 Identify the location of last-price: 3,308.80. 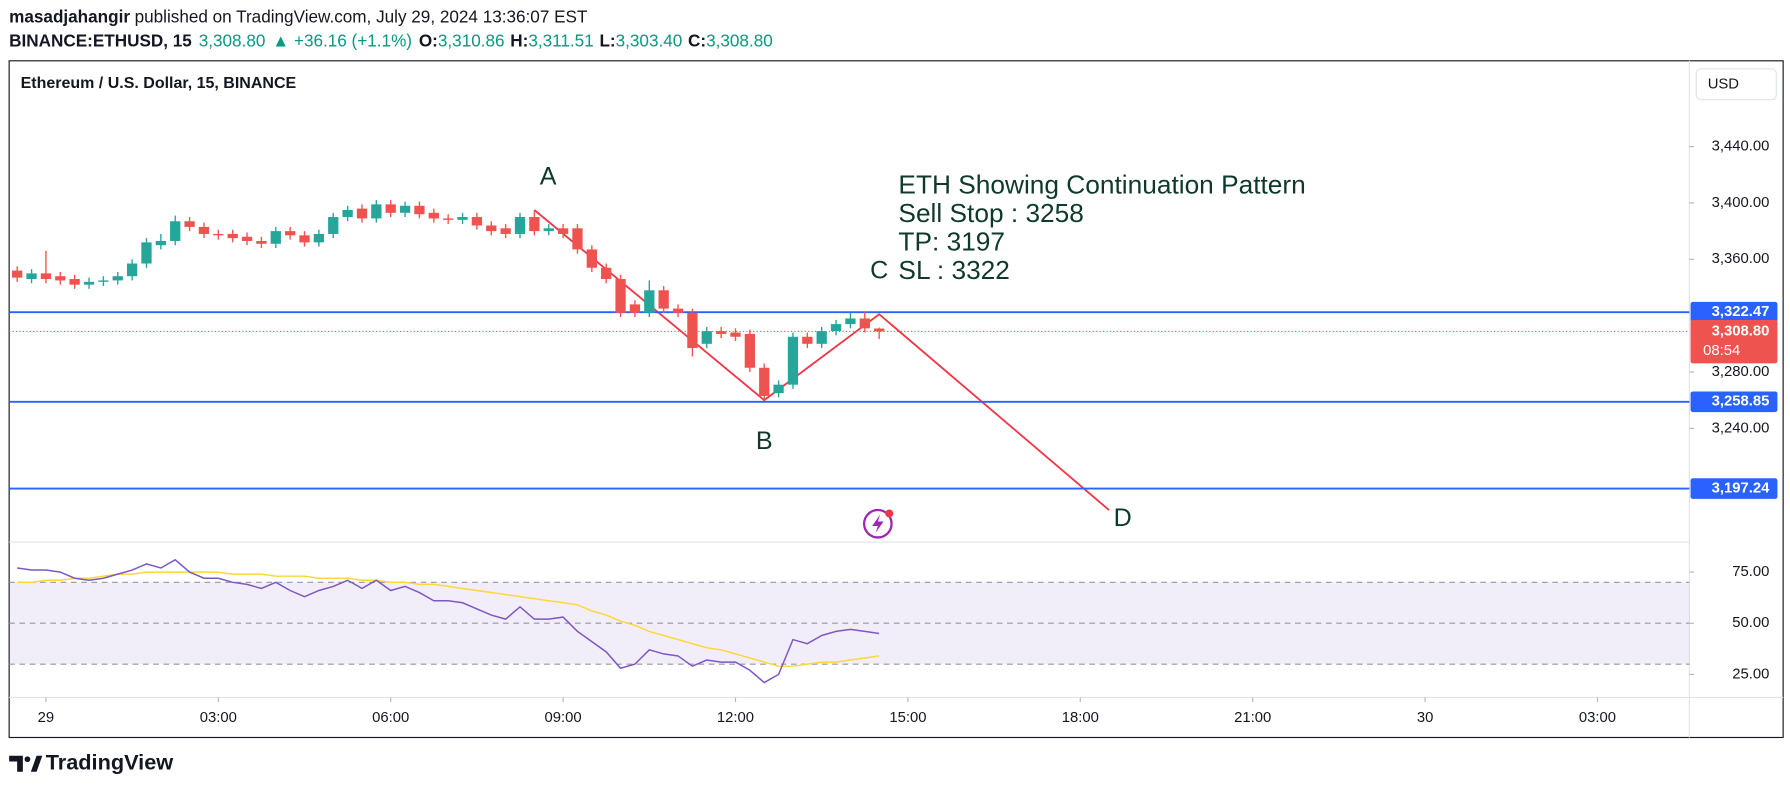
(232, 40).